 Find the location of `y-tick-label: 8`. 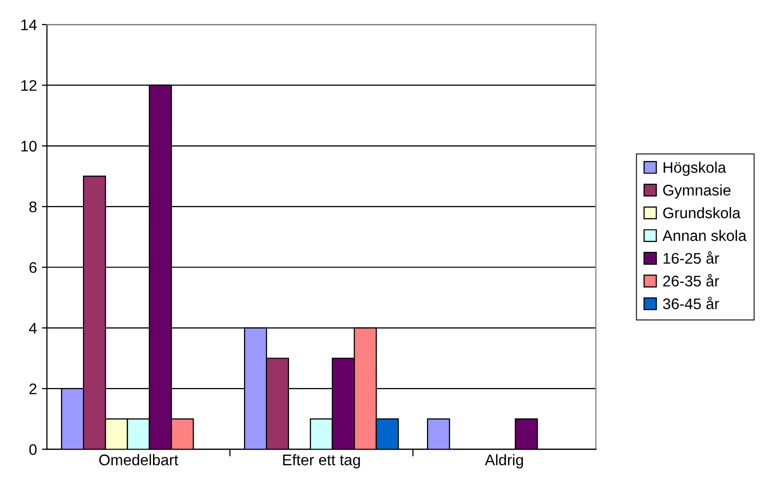

y-tick-label: 8 is located at coordinates (33, 206).